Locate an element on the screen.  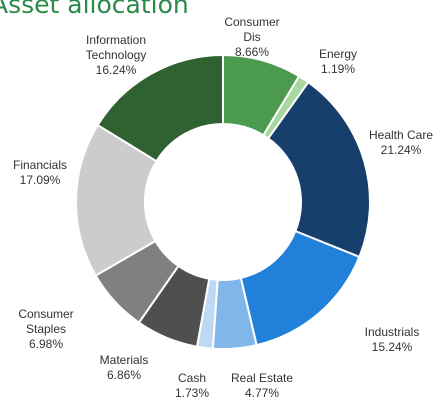
chart-title: Asset allocation is located at coordinates (94, 9).